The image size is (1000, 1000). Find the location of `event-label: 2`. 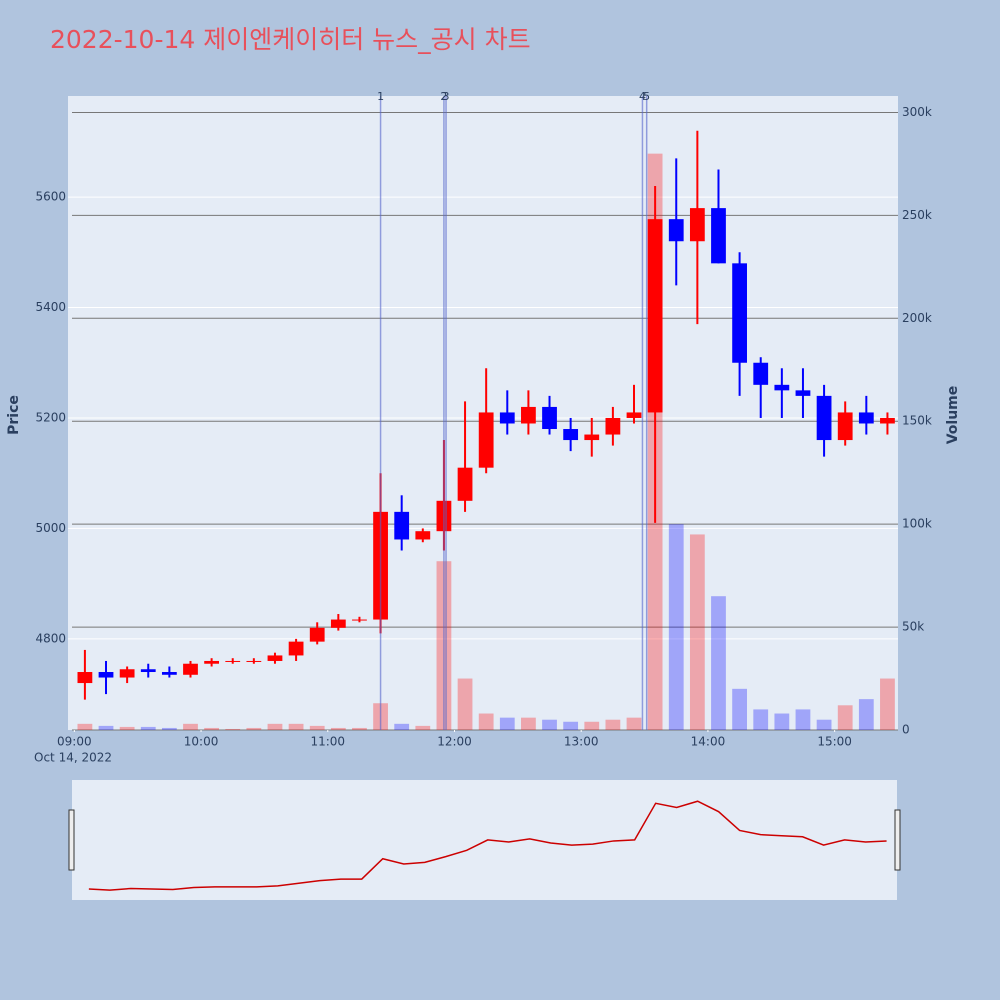

event-label: 2 is located at coordinates (443, 96).